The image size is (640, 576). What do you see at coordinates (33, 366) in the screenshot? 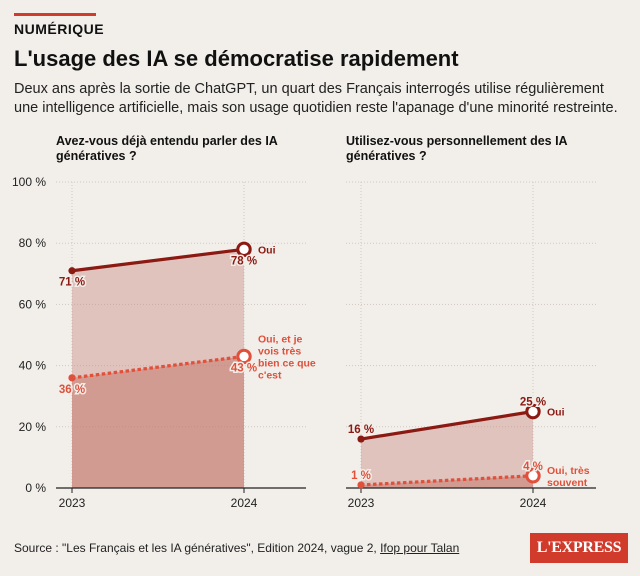
I see `y-tick-label: 40 %` at bounding box center [33, 366].